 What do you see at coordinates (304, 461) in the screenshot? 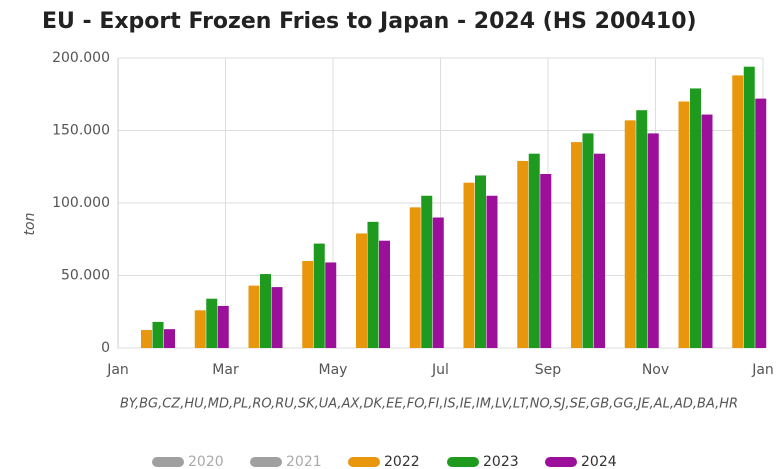
I see `legend-label: 2021` at bounding box center [304, 461].